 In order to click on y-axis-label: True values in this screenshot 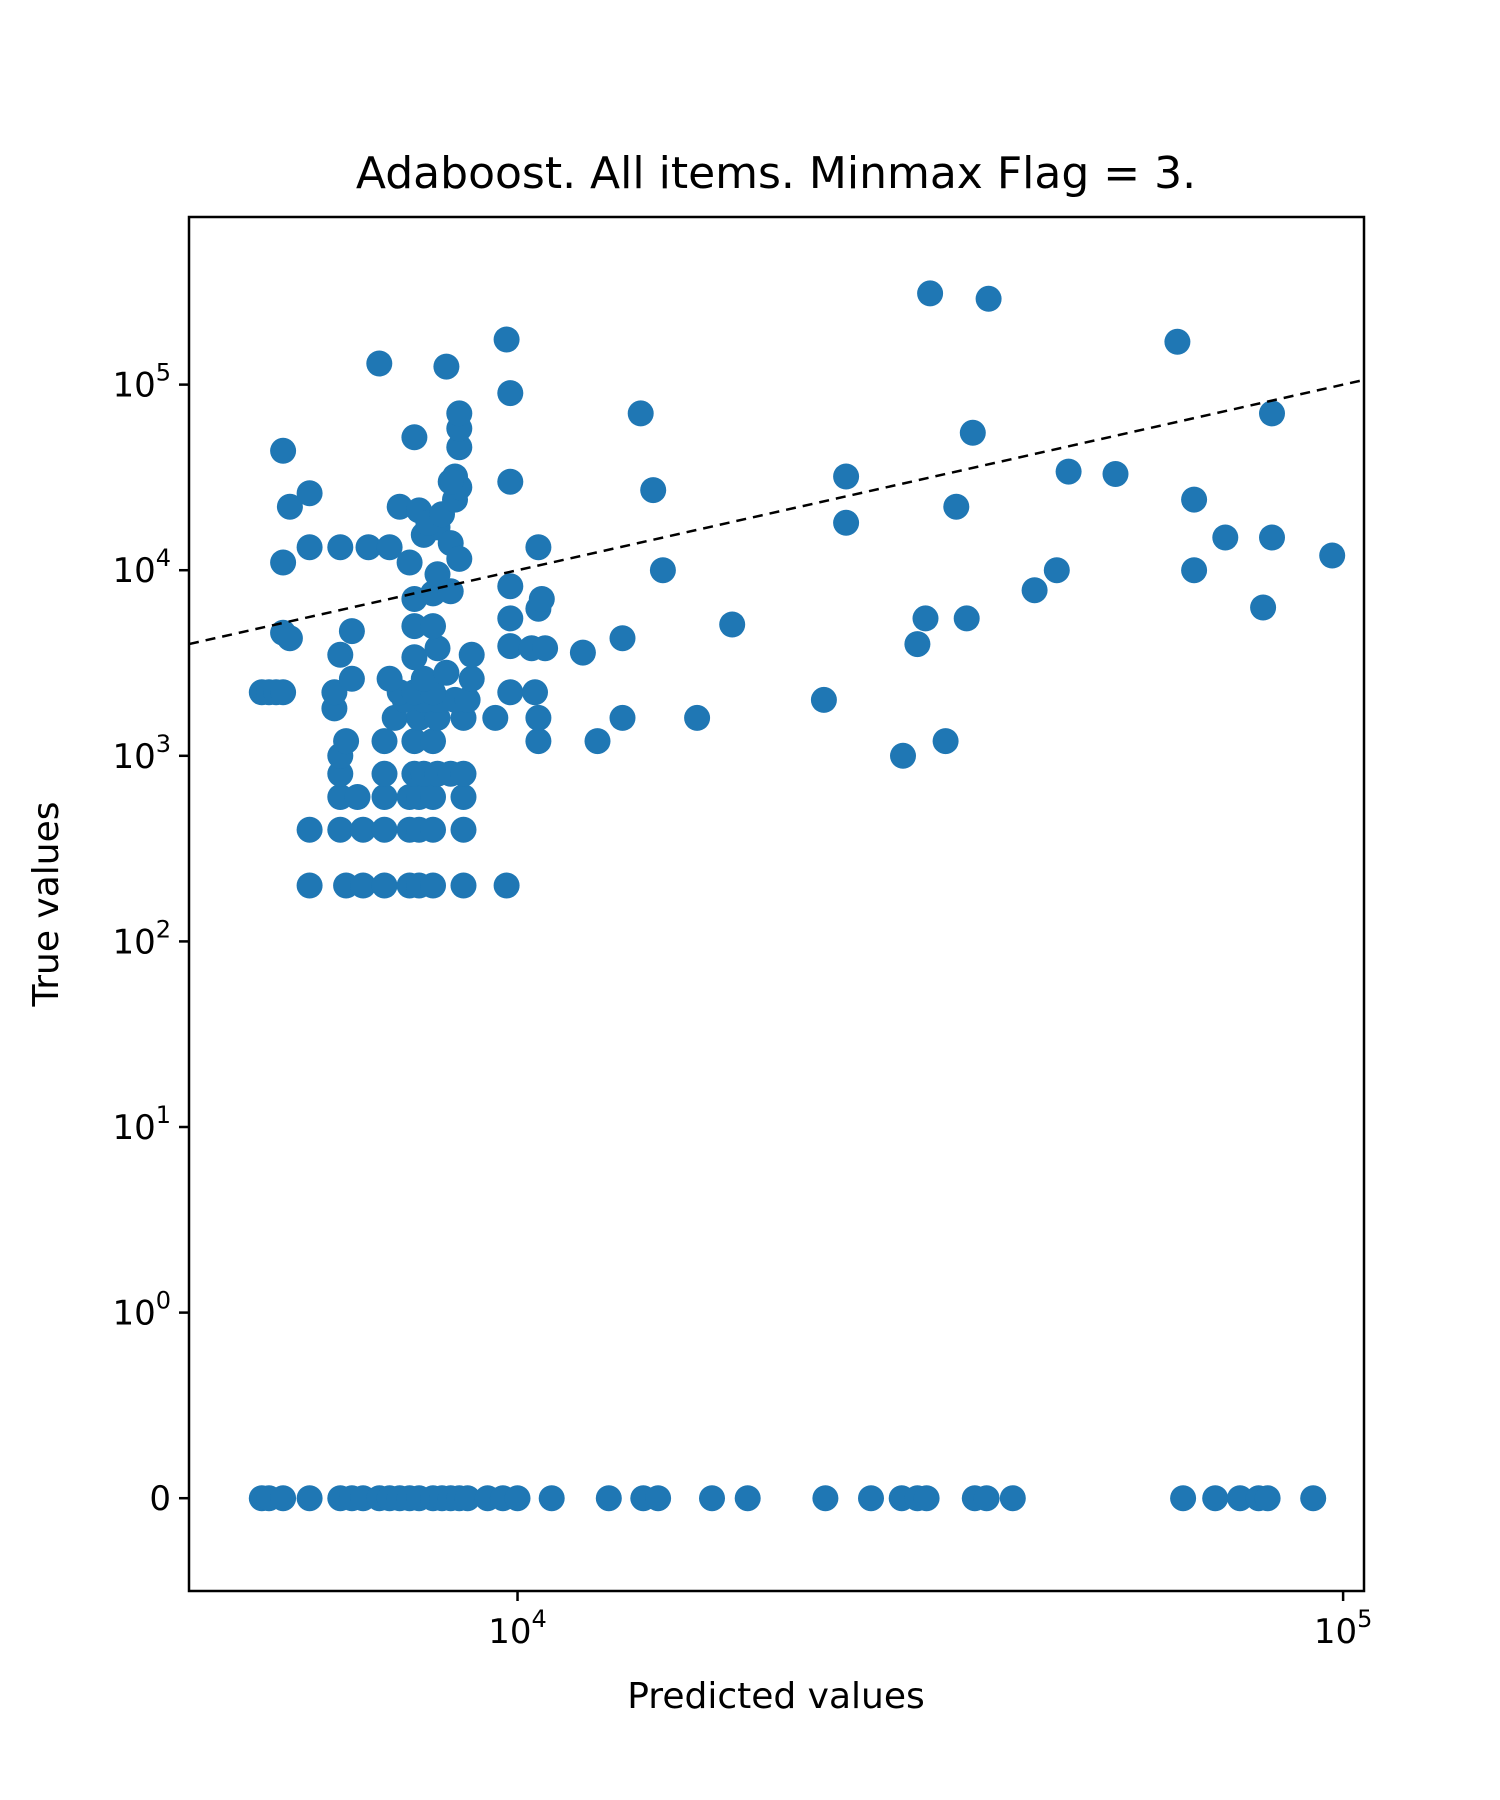, I will do `click(46, 905)`.